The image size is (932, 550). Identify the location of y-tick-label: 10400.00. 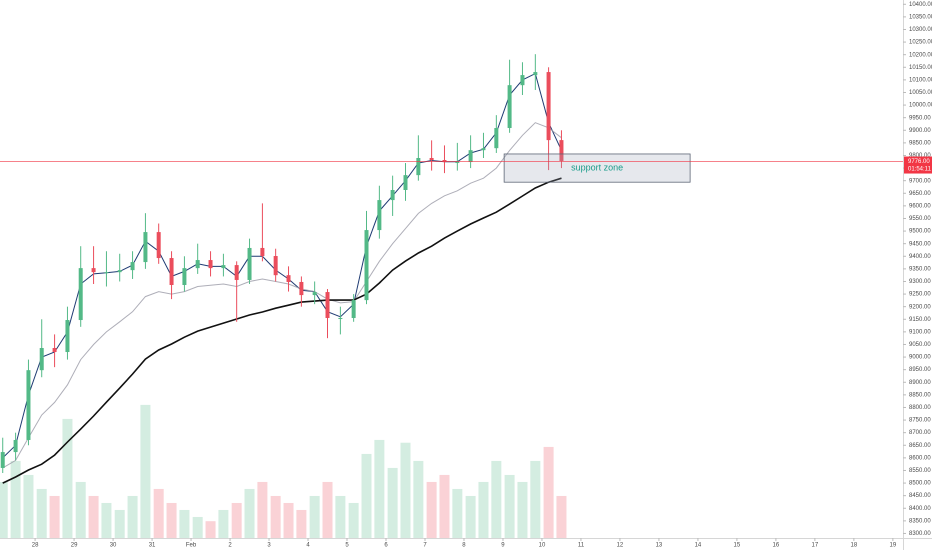
(920, 5).